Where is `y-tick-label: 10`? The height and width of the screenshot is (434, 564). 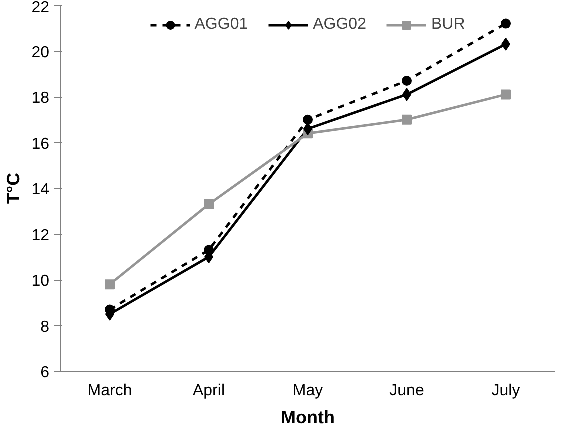 y-tick-label: 10 is located at coordinates (41, 281).